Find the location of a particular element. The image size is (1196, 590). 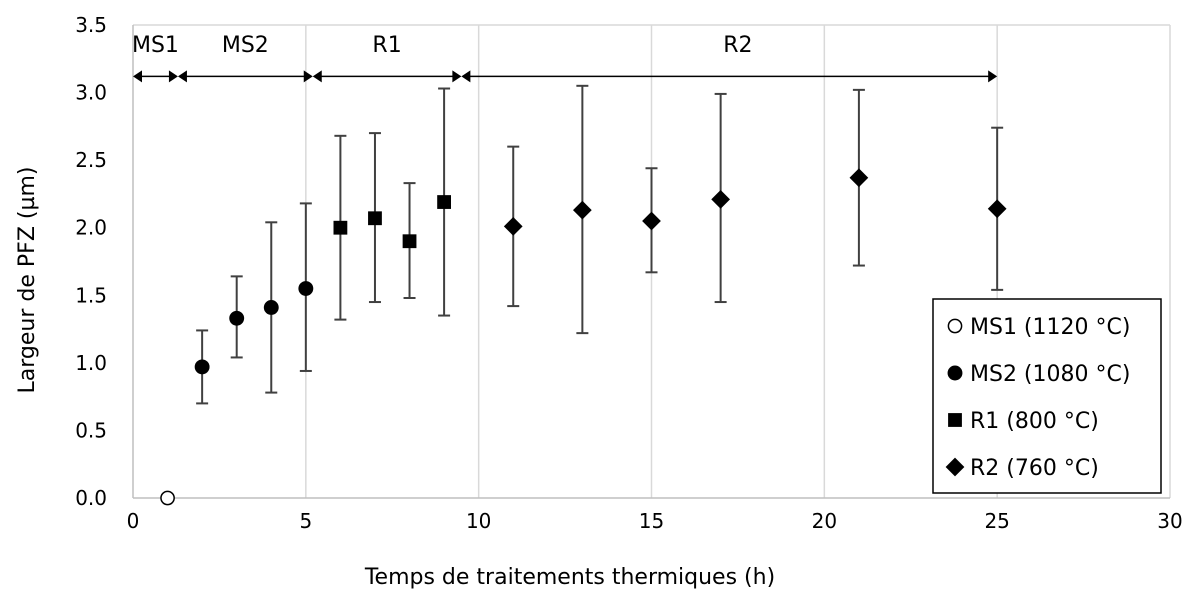

region-annotations: MS1 MS2 R1 R2 is located at coordinates (565, 58).